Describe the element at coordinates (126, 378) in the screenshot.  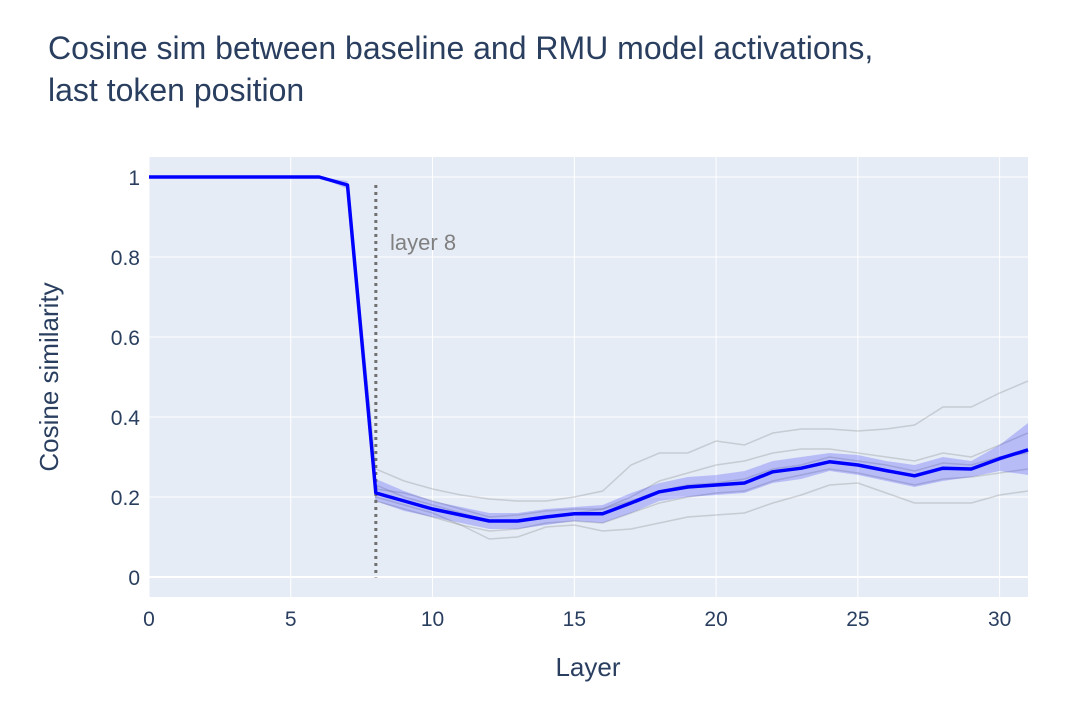
I see `y-axis-ticks: 0 0.2 0.4 0.6 0.8 1` at that location.